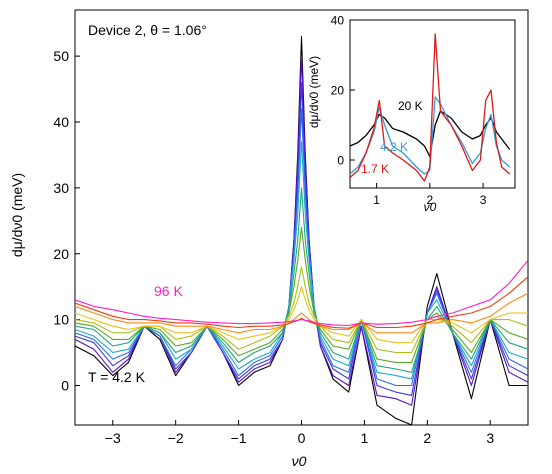  What do you see at coordinates (61, 122) in the screenshot?
I see `main-y-tick-label-4: 40` at bounding box center [61, 122].